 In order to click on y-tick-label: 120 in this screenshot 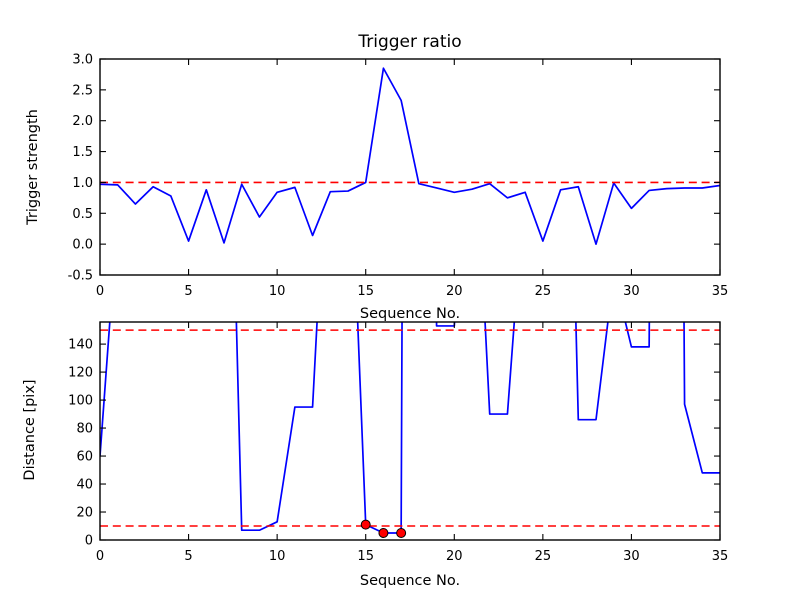, I will do `click(80, 373)`.